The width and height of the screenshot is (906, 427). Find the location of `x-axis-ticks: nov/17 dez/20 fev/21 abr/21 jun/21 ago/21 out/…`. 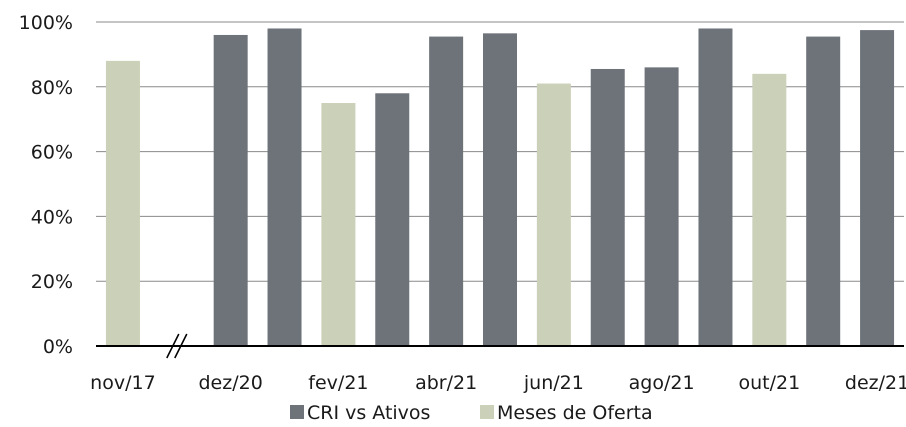

x-axis-ticks: nov/17 dez/20 fev/21 abr/21 jun/21 ago/21 out/… is located at coordinates (498, 383).